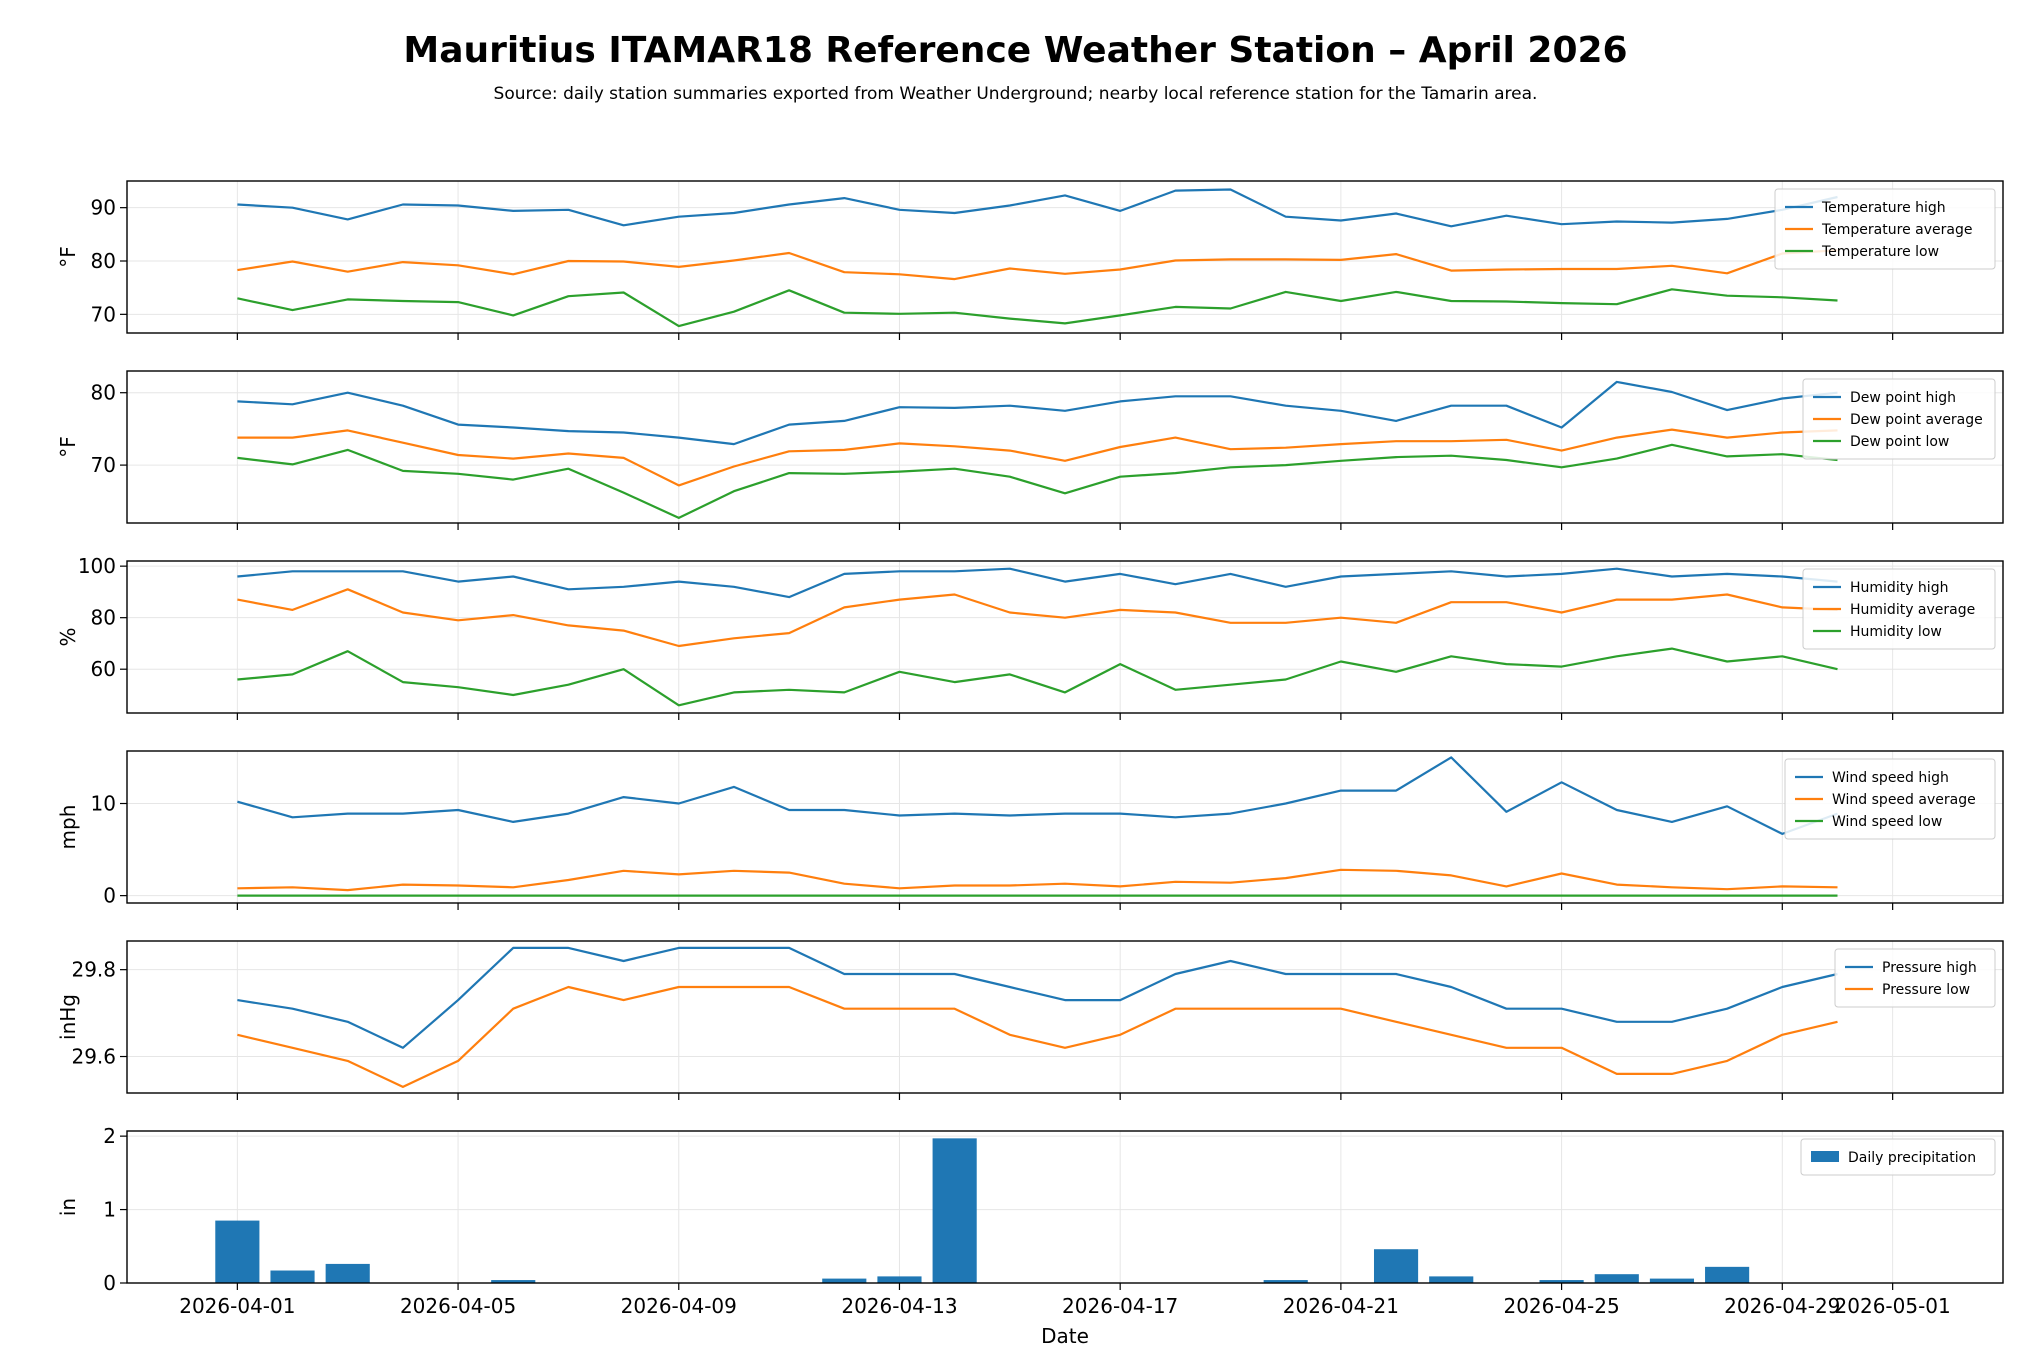 This screenshot has height=1370, width=2031. Describe the element at coordinates (1825, 1156) in the screenshot. I see `legend-swatch` at that location.